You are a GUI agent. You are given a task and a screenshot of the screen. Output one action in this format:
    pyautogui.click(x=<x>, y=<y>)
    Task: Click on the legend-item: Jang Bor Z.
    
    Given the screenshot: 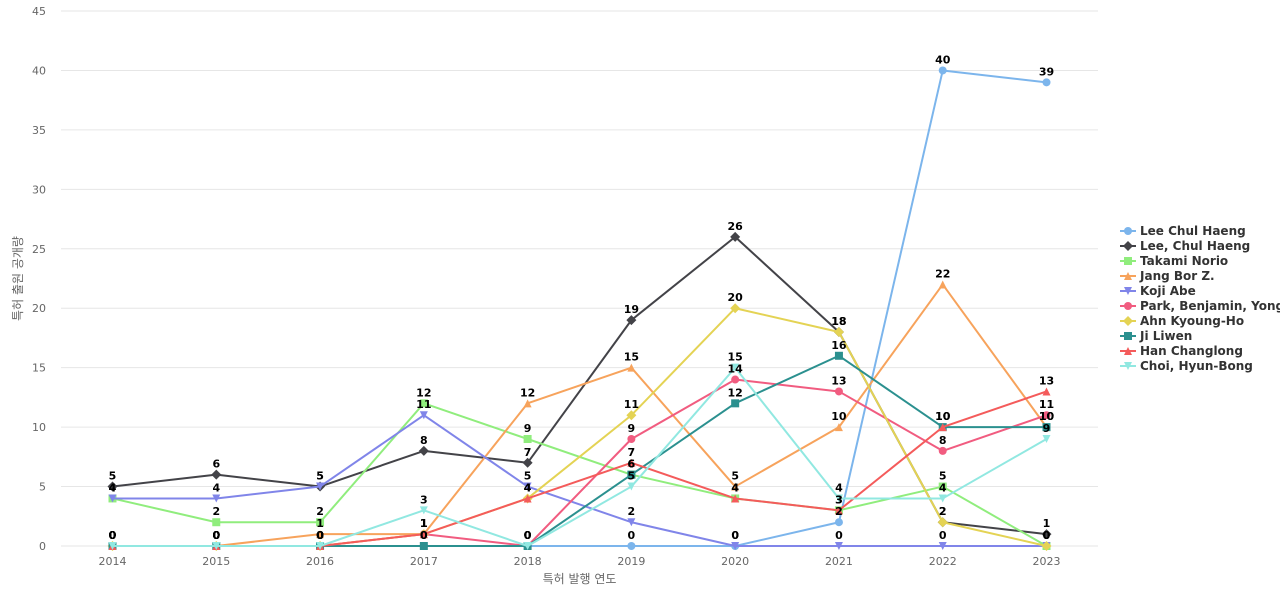 What is the action you would take?
    pyautogui.click(x=1167, y=276)
    